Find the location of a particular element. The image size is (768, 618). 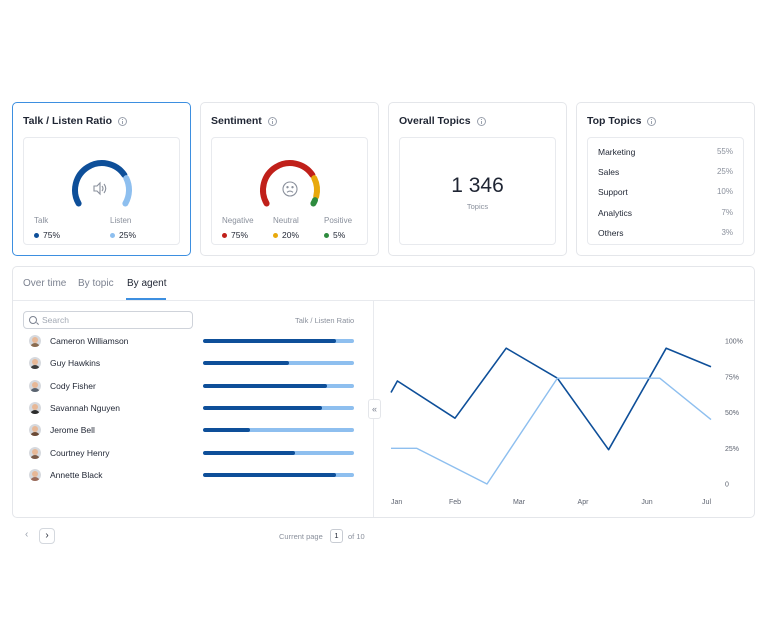

y-tick-label: 100% is located at coordinates (734, 342).